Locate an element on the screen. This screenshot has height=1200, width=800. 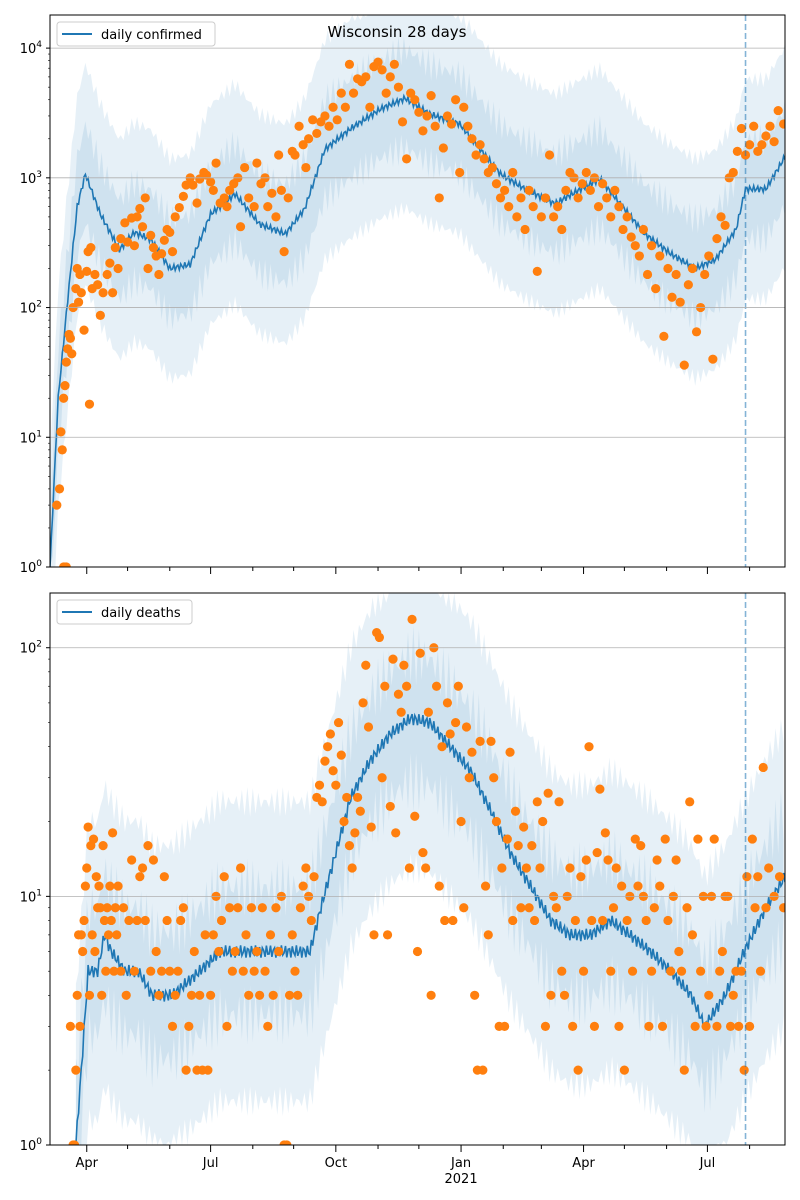
x-year-label: 2021 is located at coordinates (461, 1179).